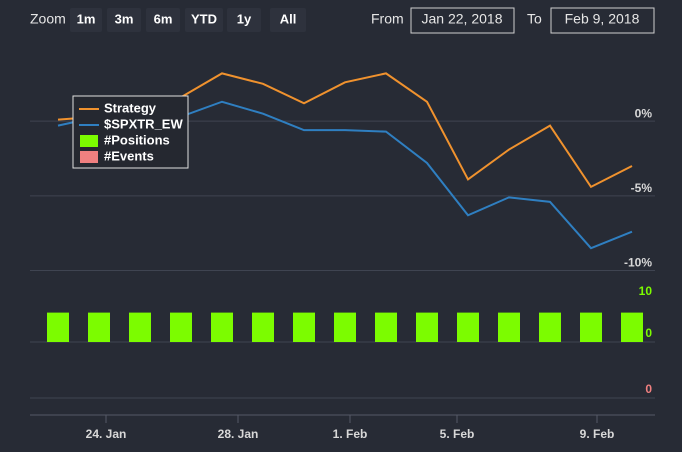  Describe the element at coordinates (130, 107) in the screenshot. I see `legend-label: Strategy` at that location.